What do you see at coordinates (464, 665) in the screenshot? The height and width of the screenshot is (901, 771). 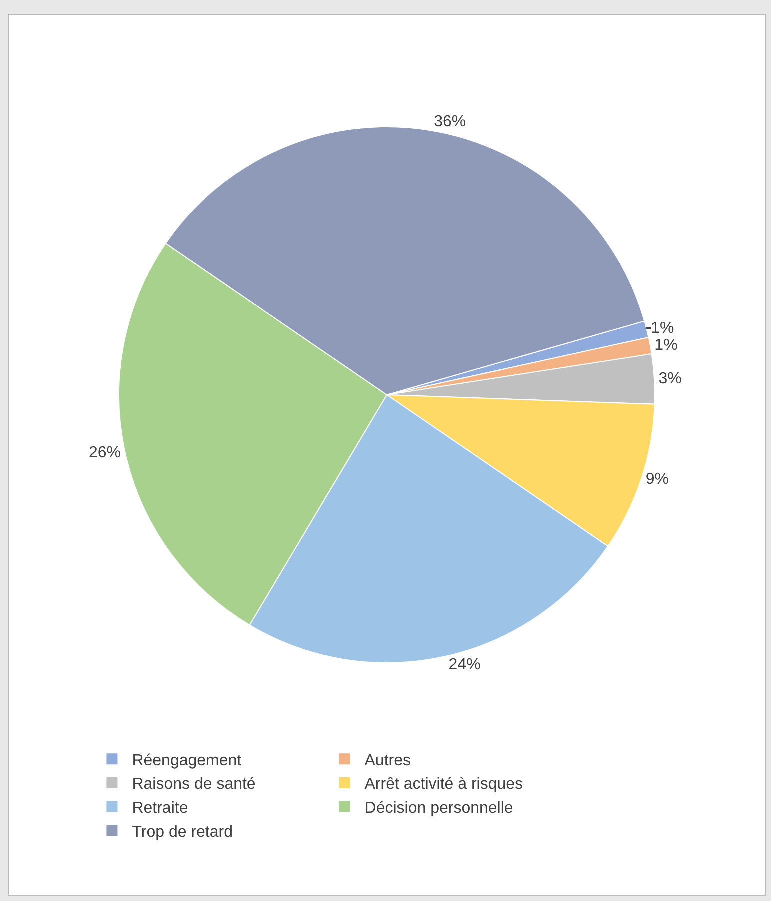 I see `data-label: 24%` at bounding box center [464, 665].